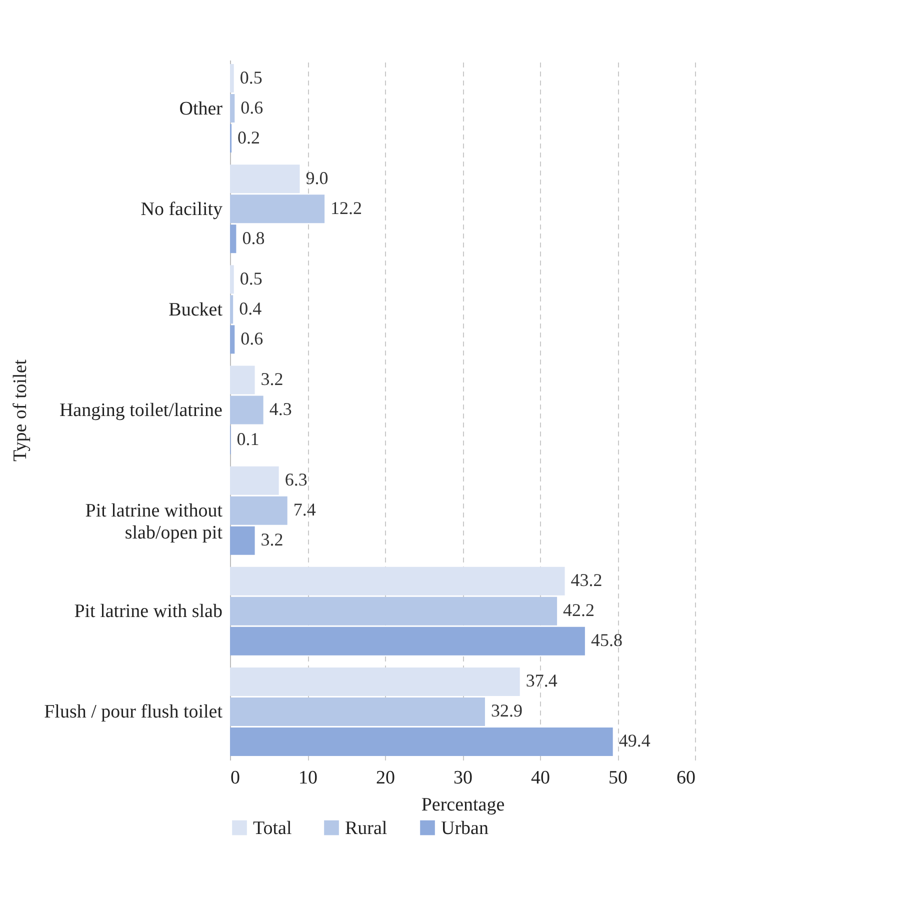 The width and height of the screenshot is (911, 924). What do you see at coordinates (385, 778) in the screenshot?
I see `x-tick-label: 20` at bounding box center [385, 778].